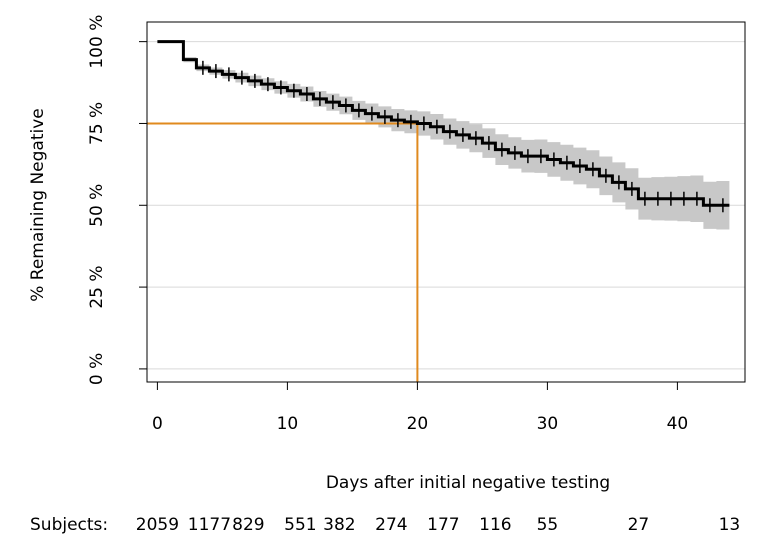  What do you see at coordinates (157, 525) in the screenshot?
I see `risk-count: 2059` at bounding box center [157, 525].